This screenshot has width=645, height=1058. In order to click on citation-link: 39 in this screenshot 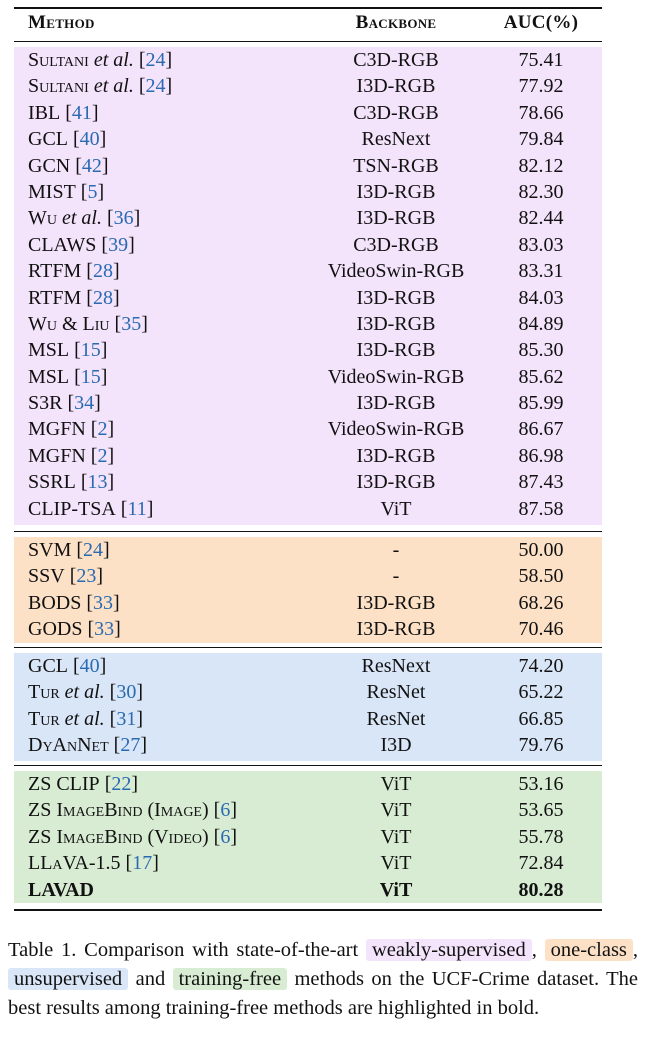, I will do `click(118, 244)`.